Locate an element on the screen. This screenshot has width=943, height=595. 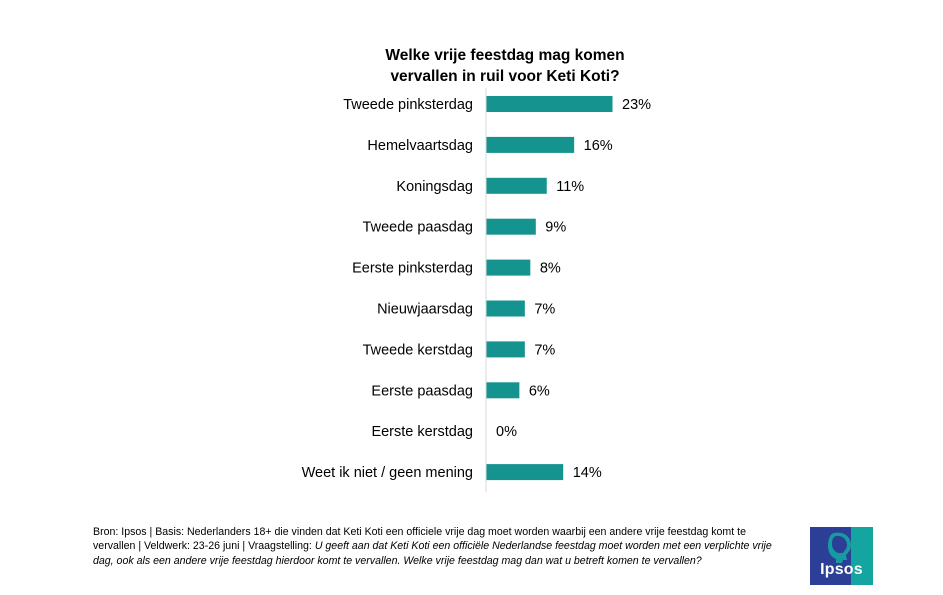
category-label: Nieuwjaarsdag is located at coordinates (425, 310).